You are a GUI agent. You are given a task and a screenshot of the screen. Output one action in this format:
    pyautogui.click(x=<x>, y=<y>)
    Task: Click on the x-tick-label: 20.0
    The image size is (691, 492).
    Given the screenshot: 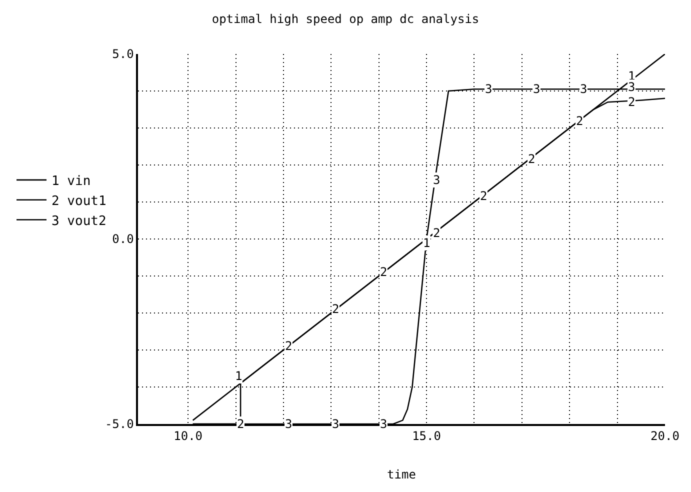 What is the action you would take?
    pyautogui.click(x=665, y=436)
    